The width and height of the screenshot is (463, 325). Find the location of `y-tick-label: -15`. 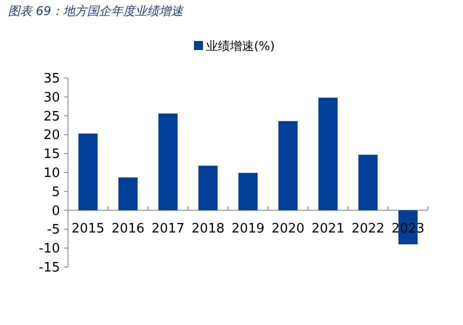

y-tick-label: -15 is located at coordinates (49, 268).